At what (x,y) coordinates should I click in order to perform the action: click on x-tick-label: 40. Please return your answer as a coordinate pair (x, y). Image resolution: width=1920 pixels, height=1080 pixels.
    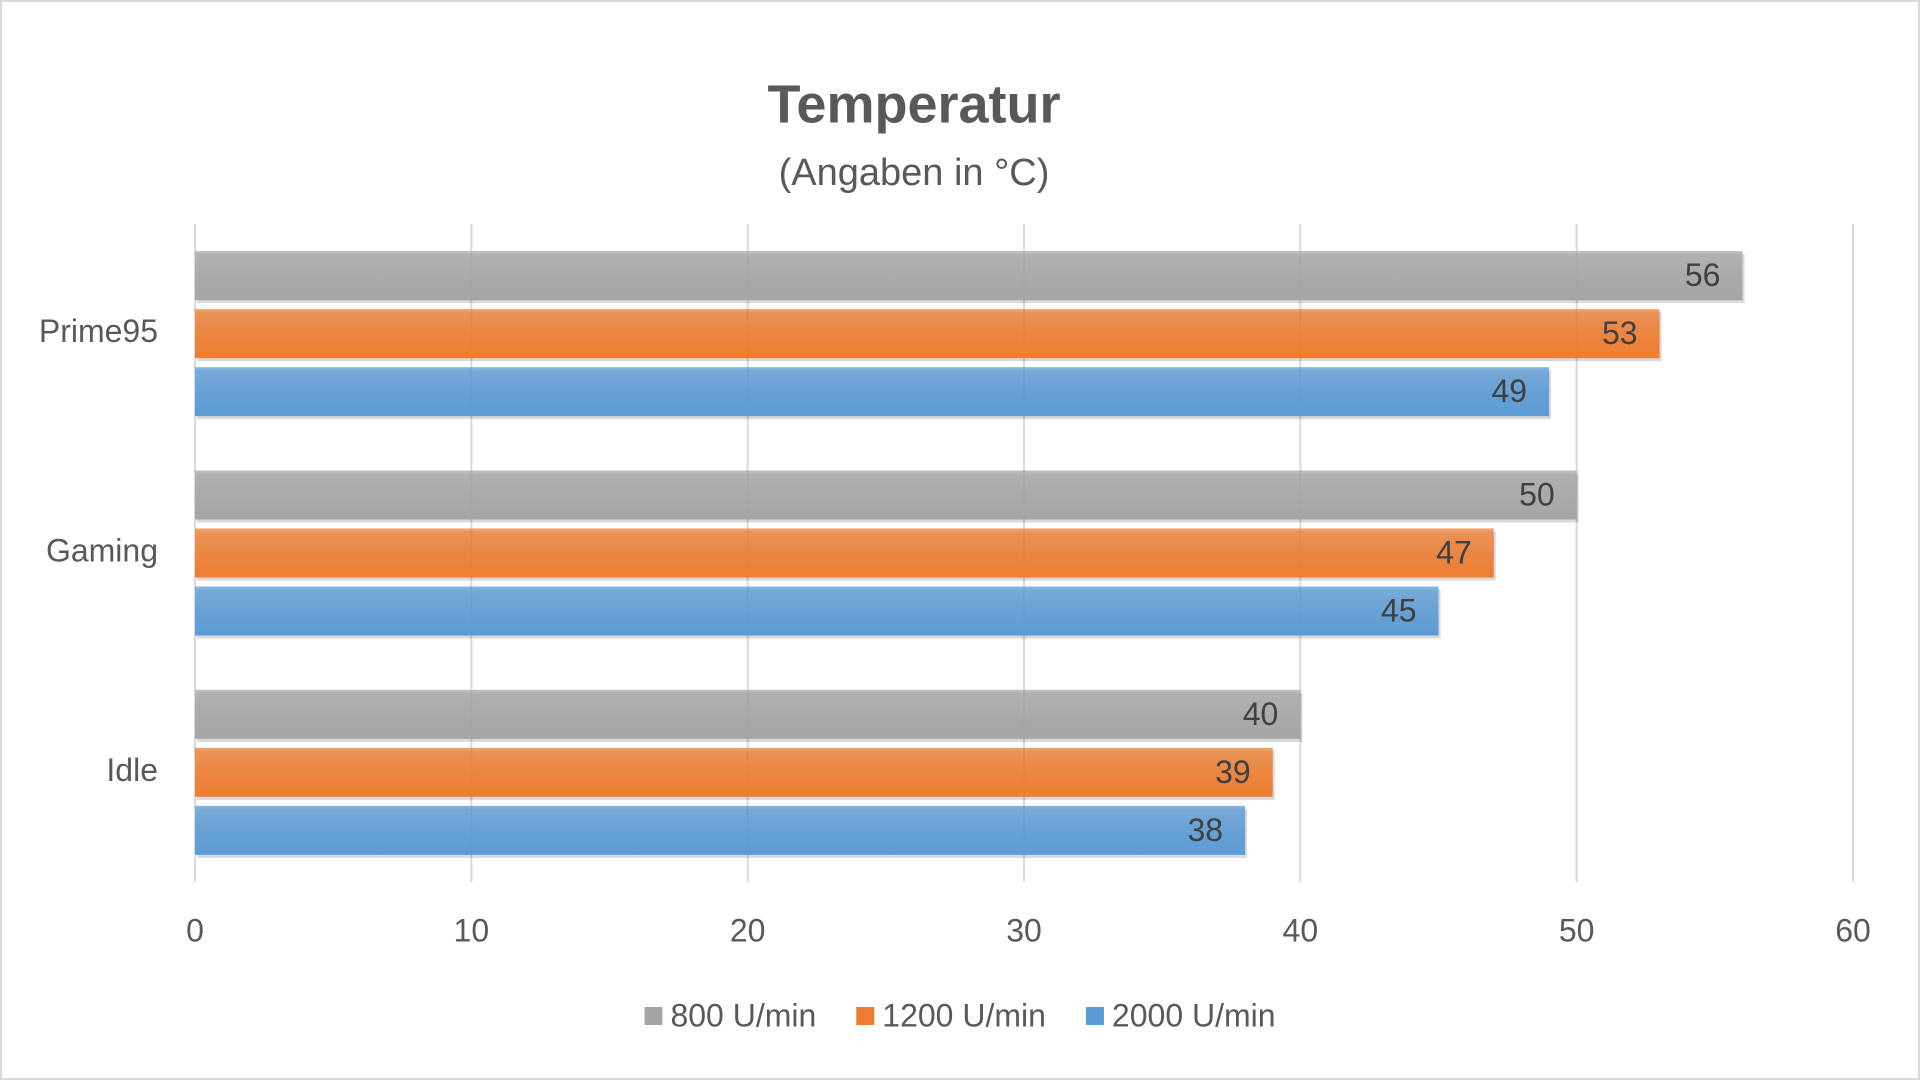
    Looking at the image, I should click on (1301, 930).